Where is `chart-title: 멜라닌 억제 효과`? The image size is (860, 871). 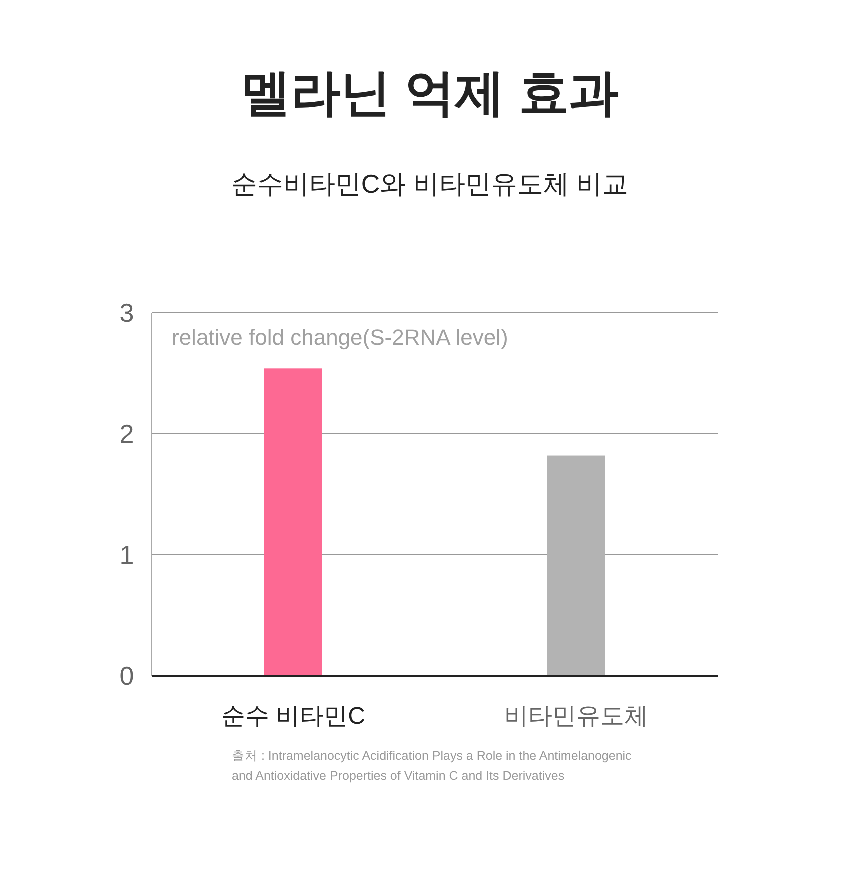 chart-title: 멜라닌 억제 효과 is located at coordinates (430, 93).